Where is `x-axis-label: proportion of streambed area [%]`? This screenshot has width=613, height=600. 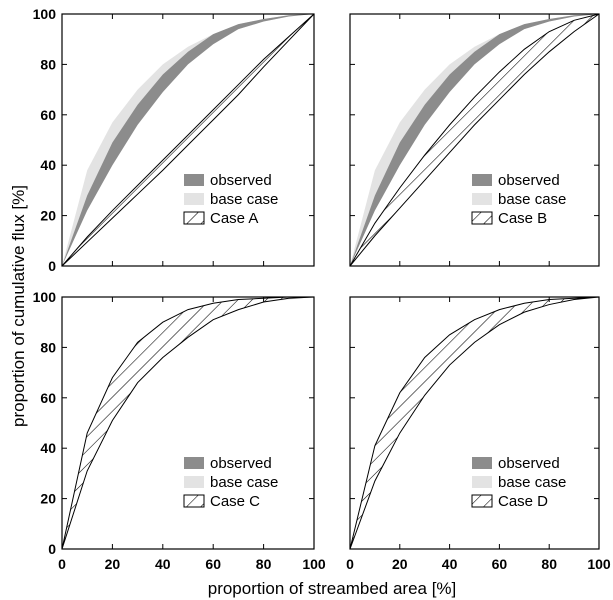
x-axis-label: proportion of streambed area [%] is located at coordinates (332, 588).